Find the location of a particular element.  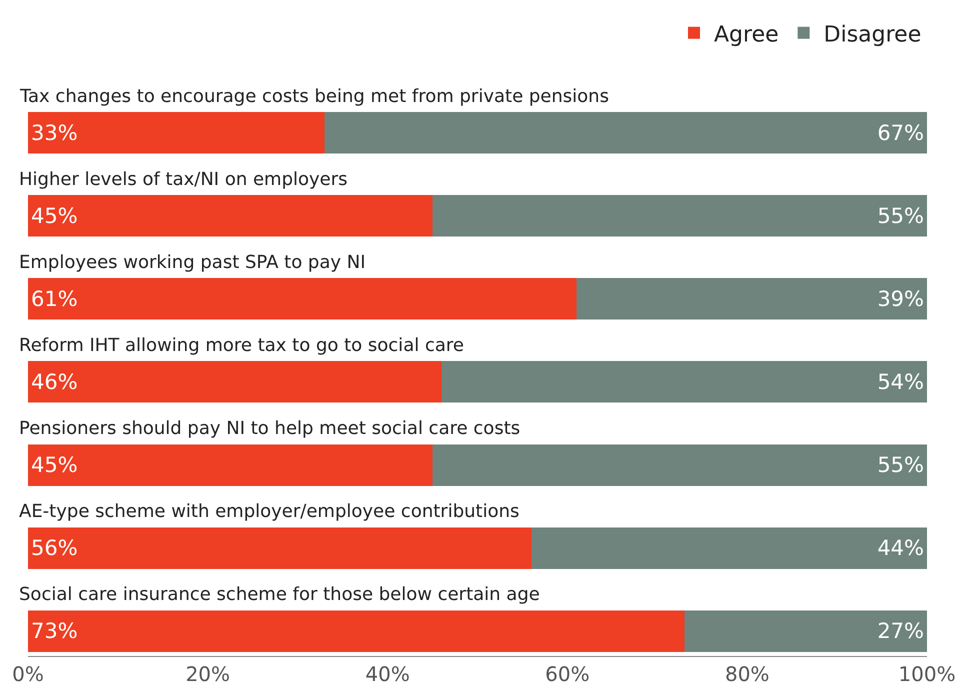

x-tick-label: 80% is located at coordinates (747, 674).